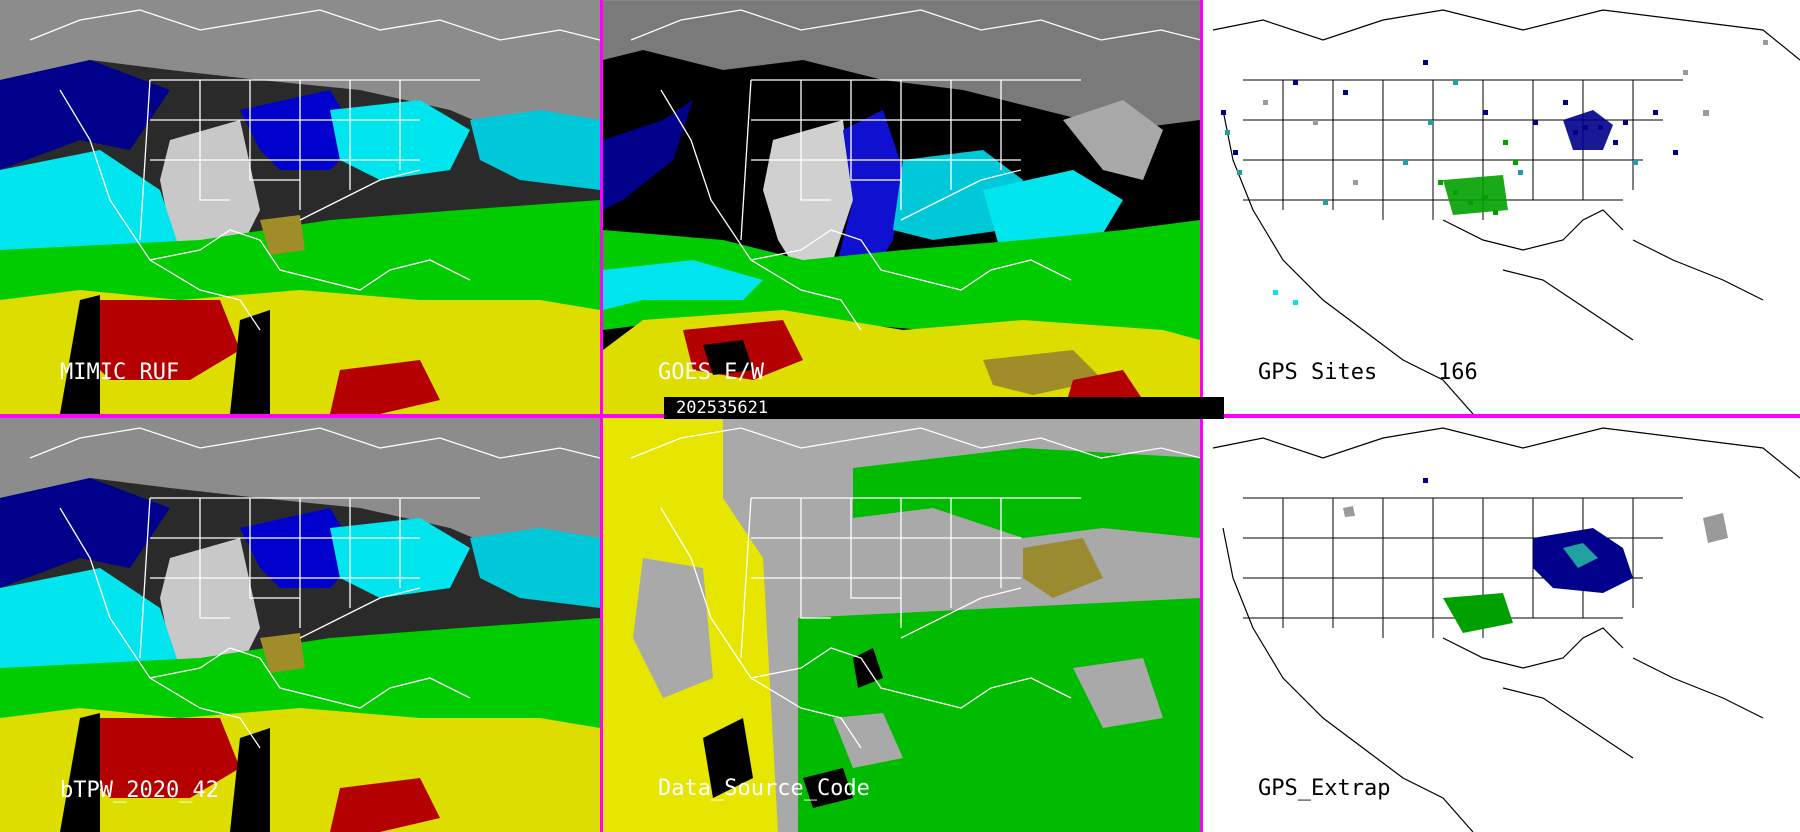  Describe the element at coordinates (711, 372) in the screenshot. I see `panel-label-goes-ew: GOES E/W` at that location.